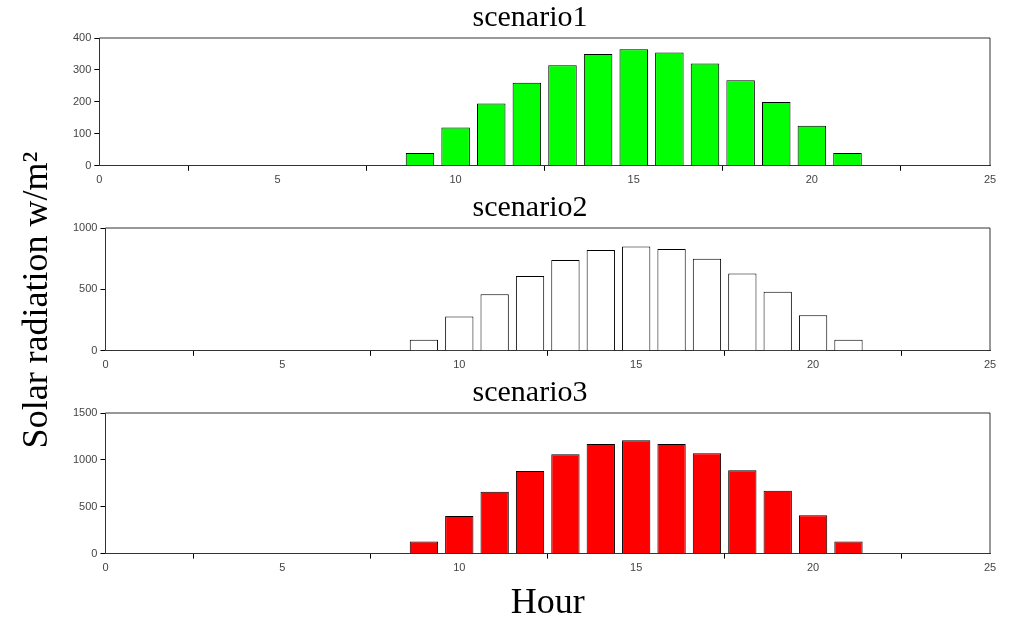 The image size is (1018, 629). Describe the element at coordinates (85, 412) in the screenshot. I see `y-tick-label: 1500` at that location.